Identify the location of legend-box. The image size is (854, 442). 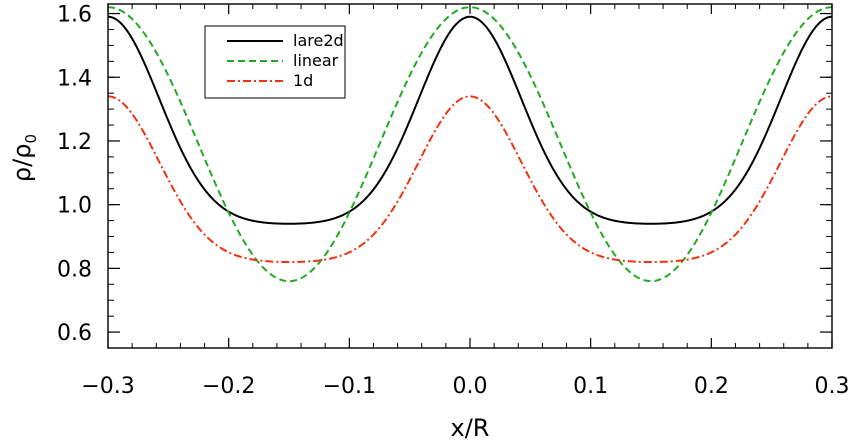
(275, 62).